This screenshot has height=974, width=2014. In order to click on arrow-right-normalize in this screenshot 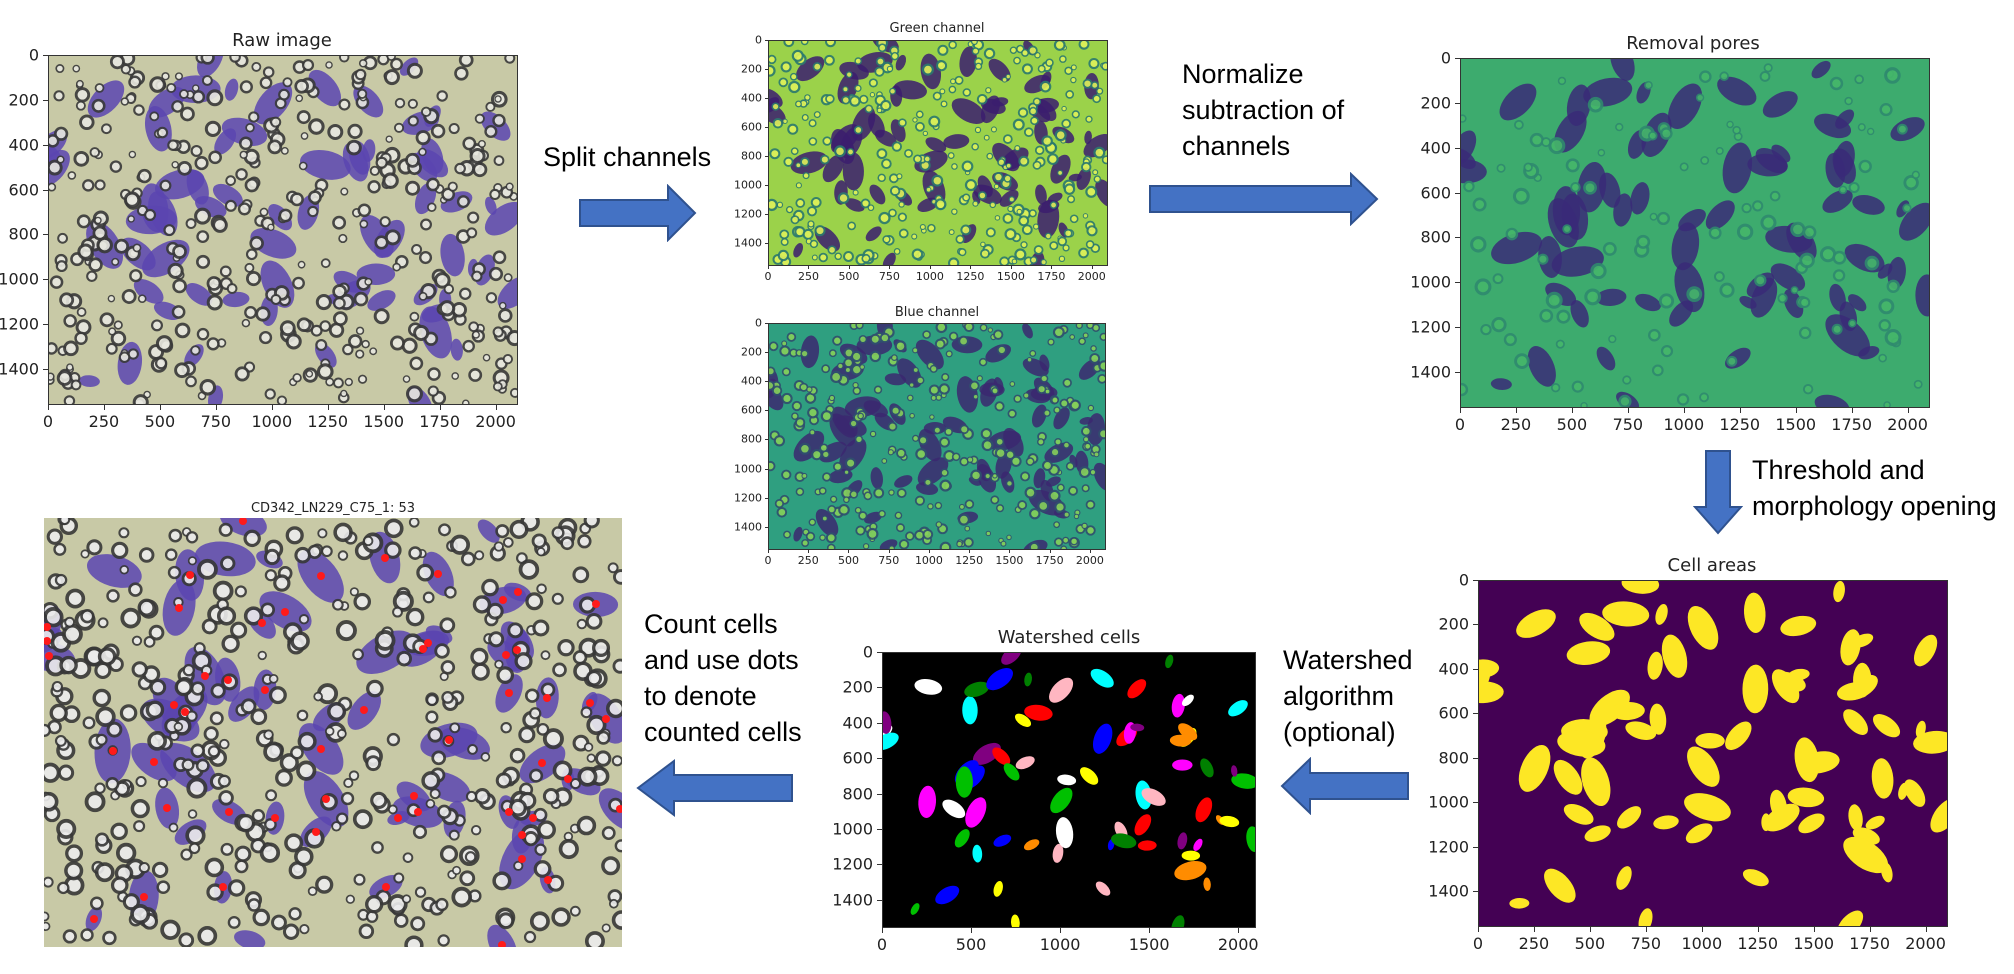, I will do `click(1264, 199)`.